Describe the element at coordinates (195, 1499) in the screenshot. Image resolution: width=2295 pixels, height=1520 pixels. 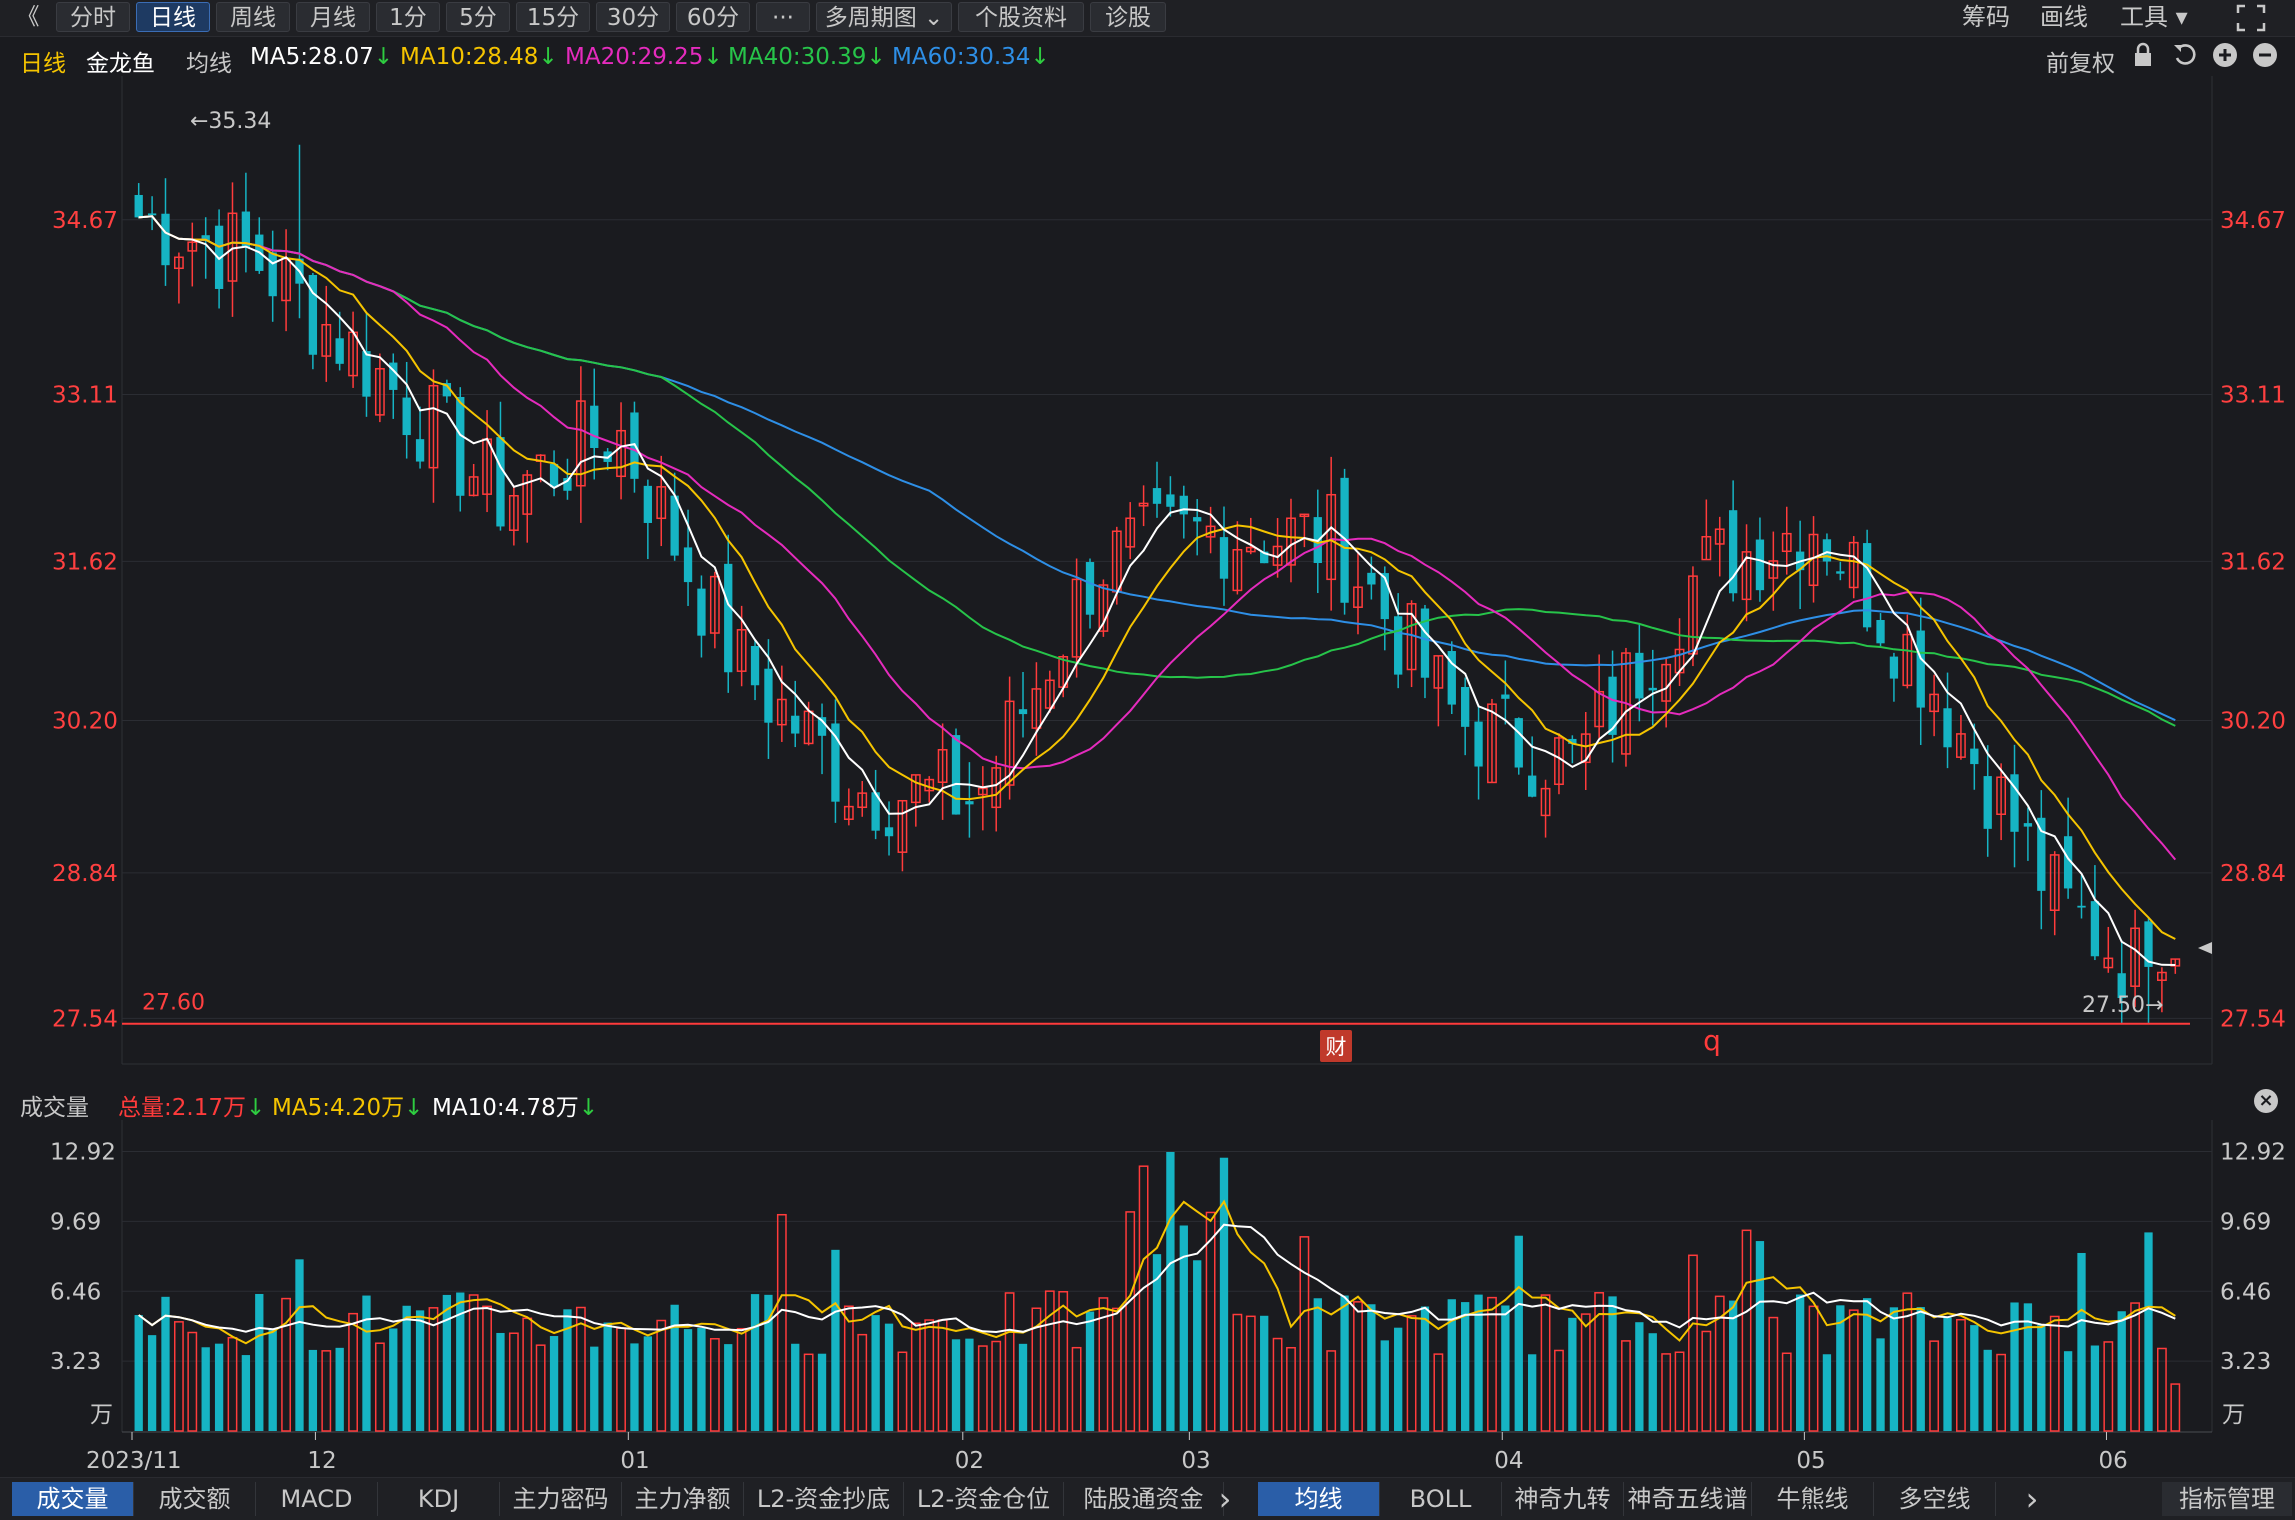
I see `indicator-tab-1: 成交额` at that location.